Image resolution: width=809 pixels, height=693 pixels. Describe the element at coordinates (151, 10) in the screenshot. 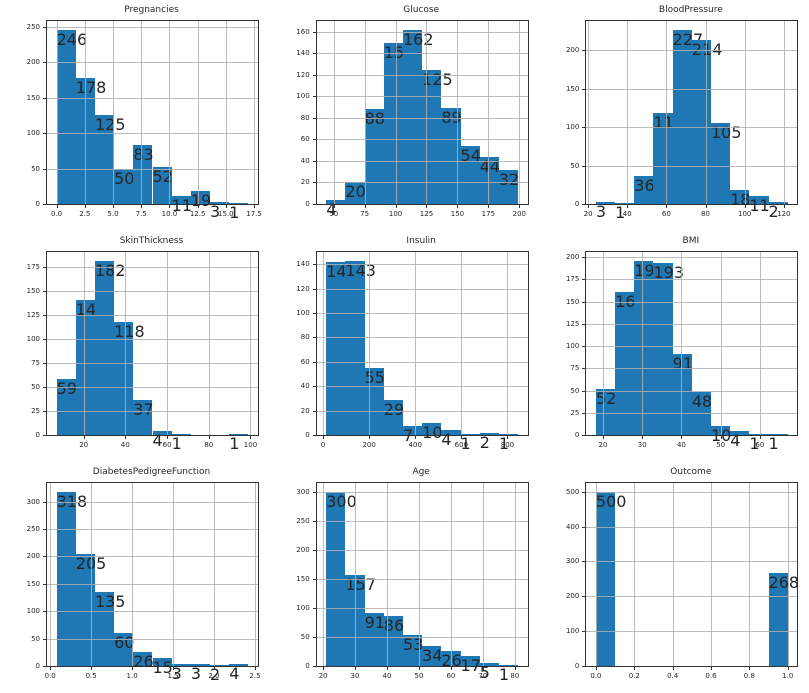

I see `chart-title: Pregnancies` at that location.